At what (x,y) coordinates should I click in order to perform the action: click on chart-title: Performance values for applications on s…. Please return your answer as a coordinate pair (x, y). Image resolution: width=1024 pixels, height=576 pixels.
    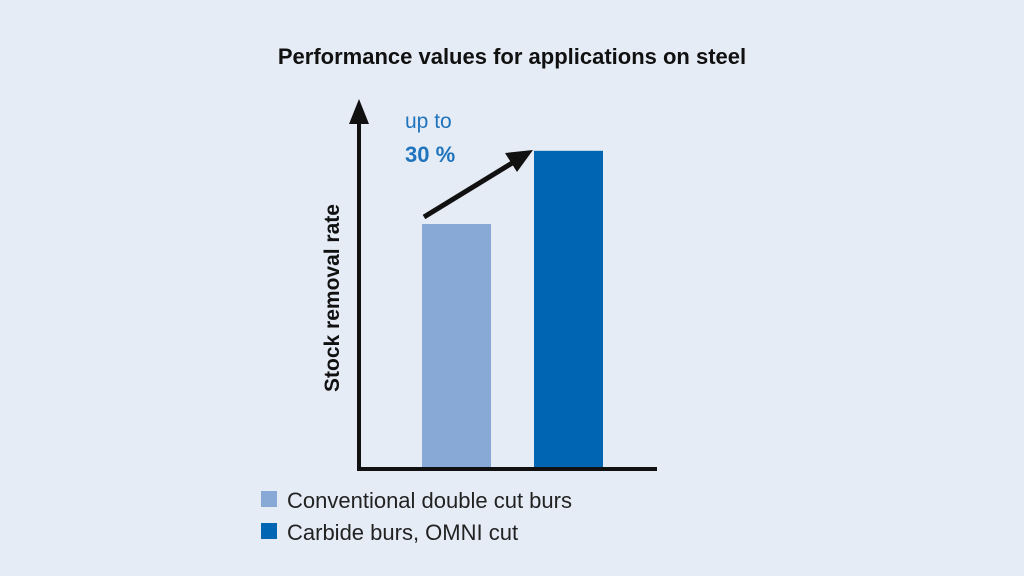
    Looking at the image, I should click on (512, 56).